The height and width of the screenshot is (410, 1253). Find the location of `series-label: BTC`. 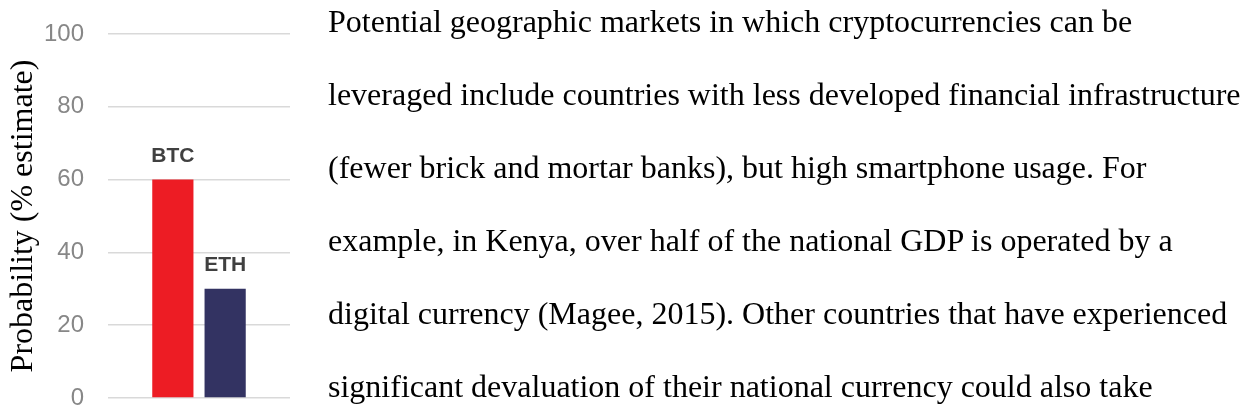

series-label: BTC is located at coordinates (173, 154).